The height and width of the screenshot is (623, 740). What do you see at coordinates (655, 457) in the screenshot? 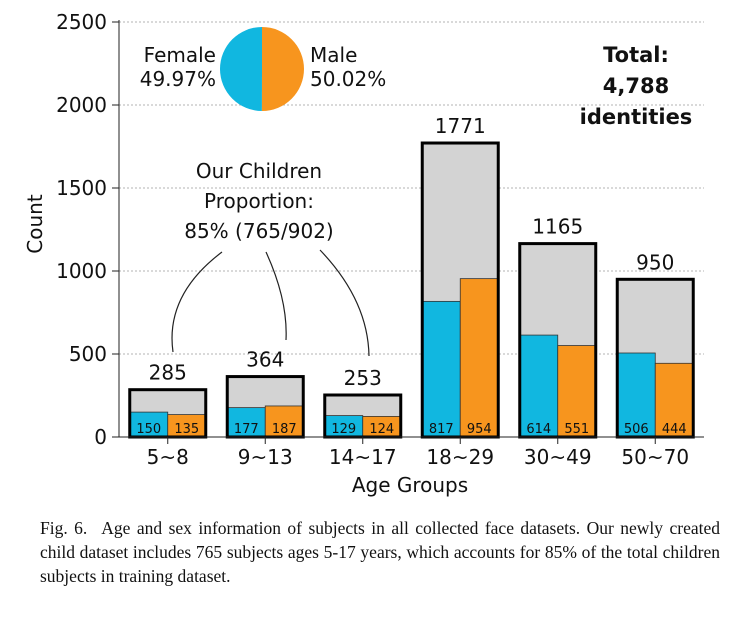
I see `x-tick-label: 50~70` at bounding box center [655, 457].